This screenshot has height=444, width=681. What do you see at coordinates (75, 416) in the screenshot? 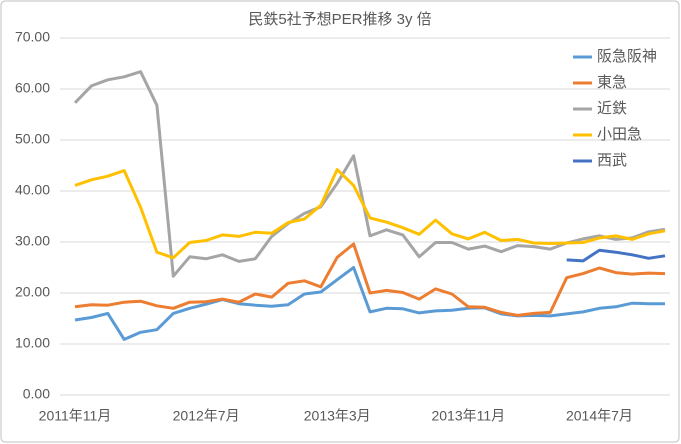
I see `x-tick-label: 2011年11月` at bounding box center [75, 416].